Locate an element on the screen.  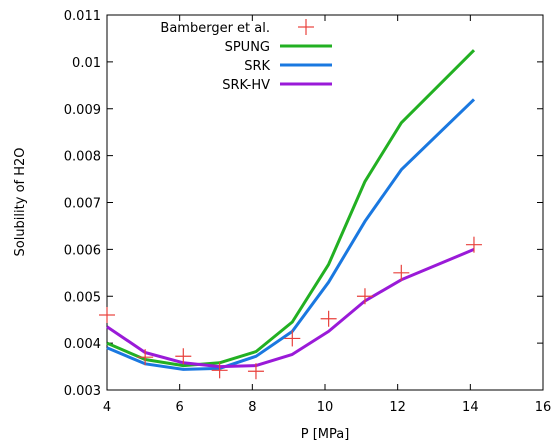
y-tick-label: 0.005 is located at coordinates (82, 297).